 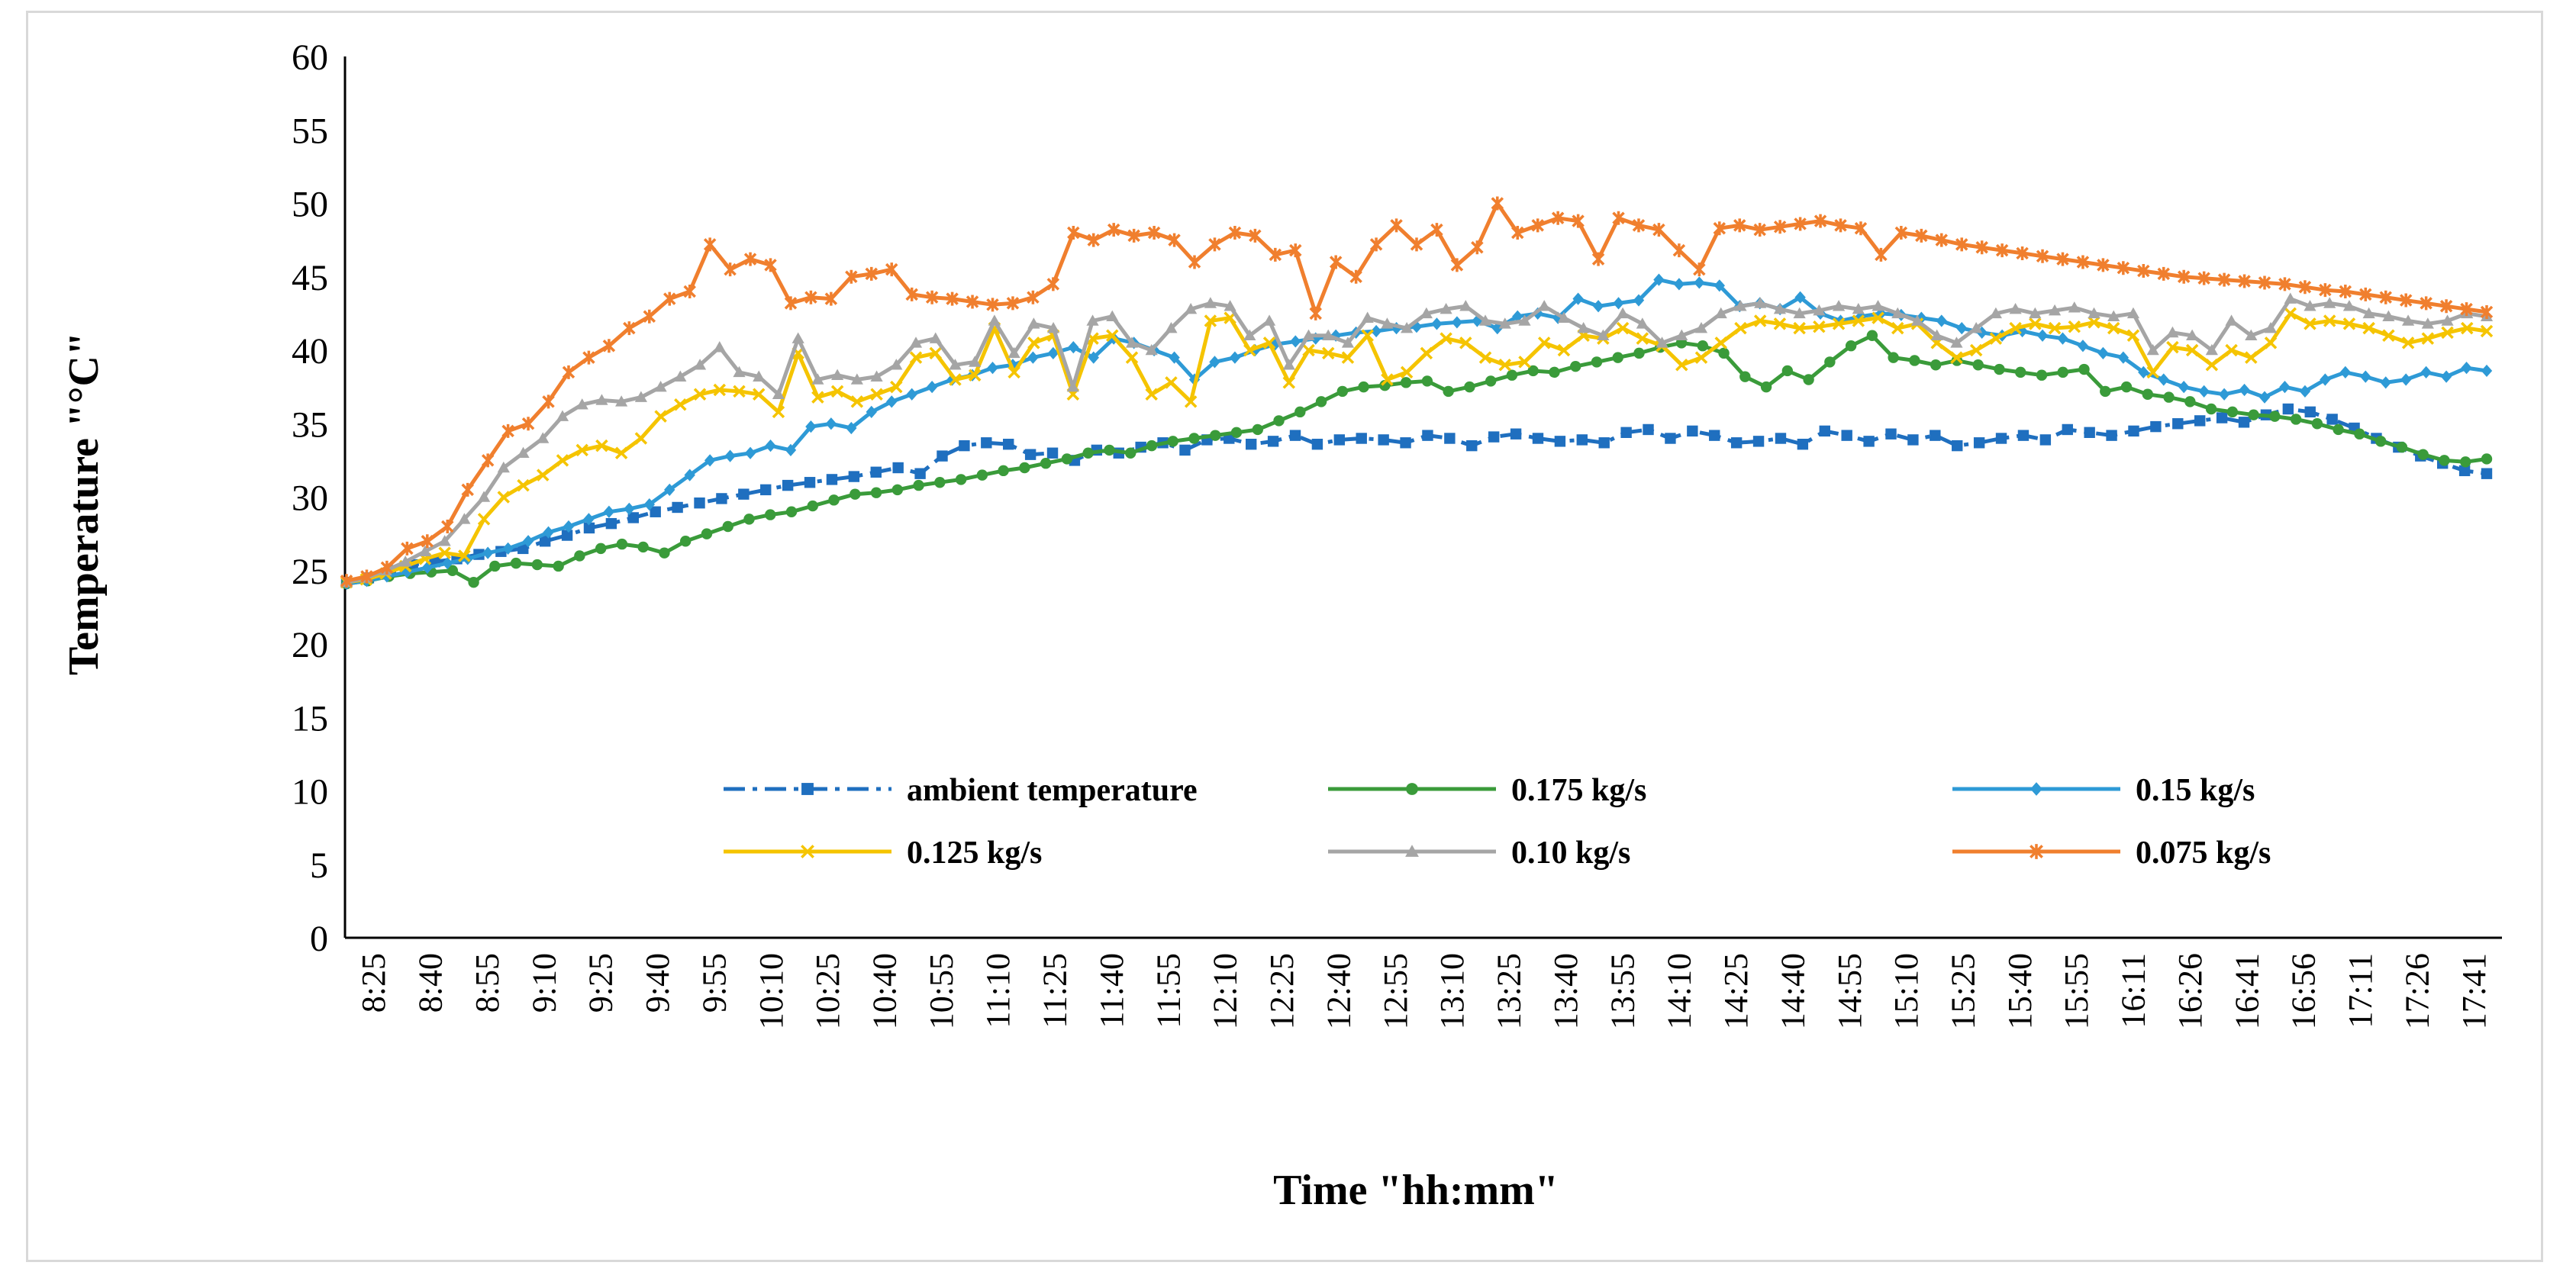 What do you see at coordinates (2190, 991) in the screenshot?
I see `x-tick-label: 16:26` at bounding box center [2190, 991].